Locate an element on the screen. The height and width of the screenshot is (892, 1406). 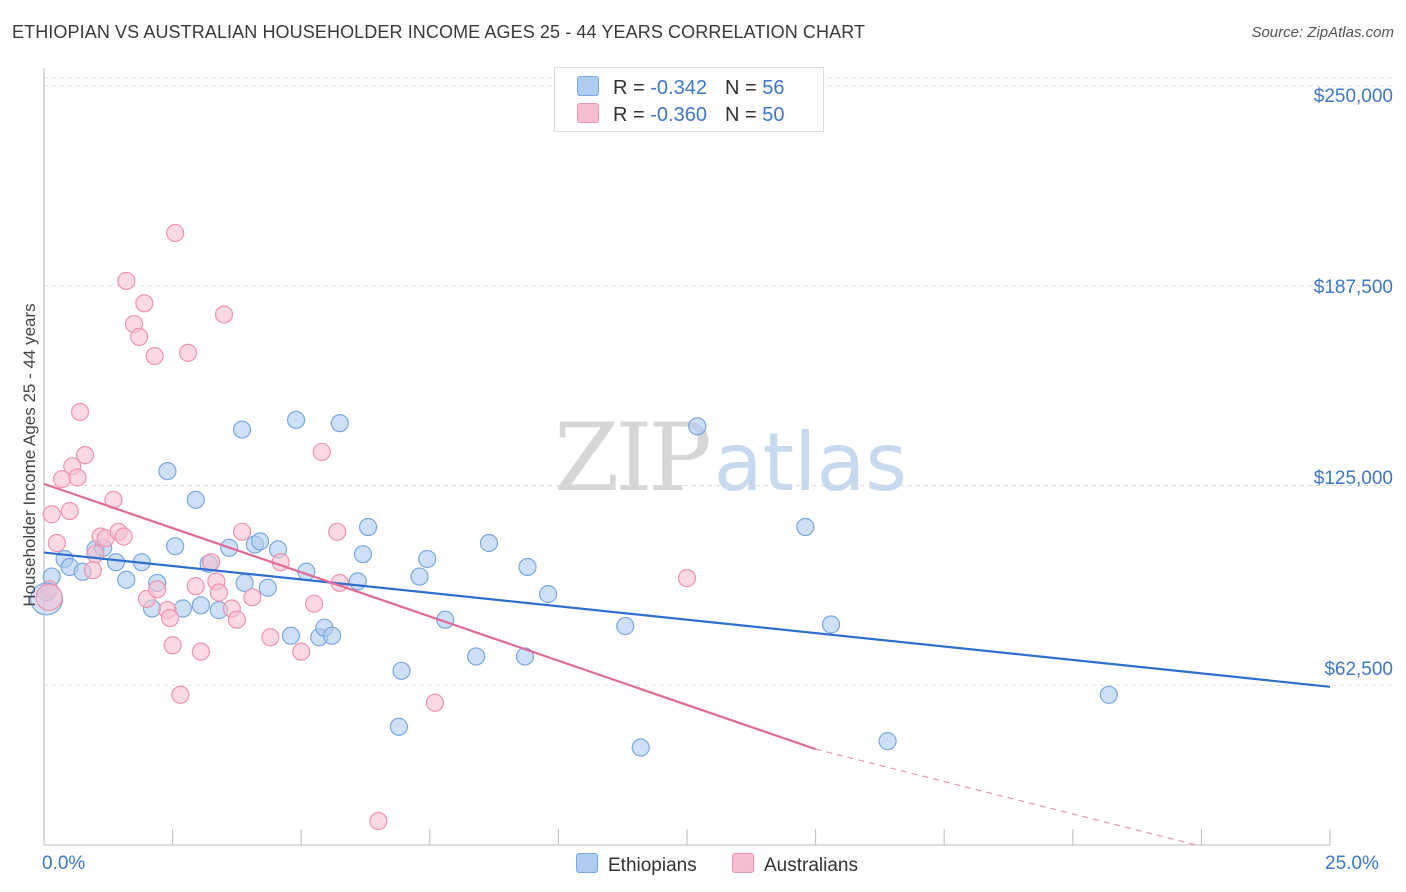
watermark: ZIPatlas is located at coordinates (730, 458).